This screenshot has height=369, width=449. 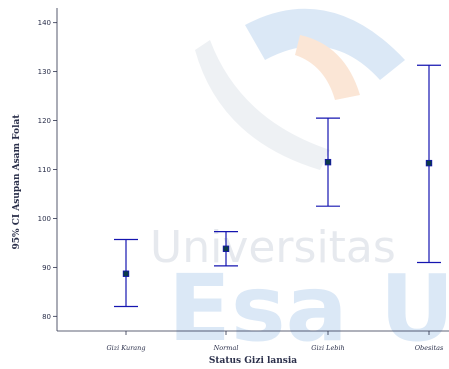 I want to click on x-tick-label: Gizi Lebih, so click(x=327, y=348).